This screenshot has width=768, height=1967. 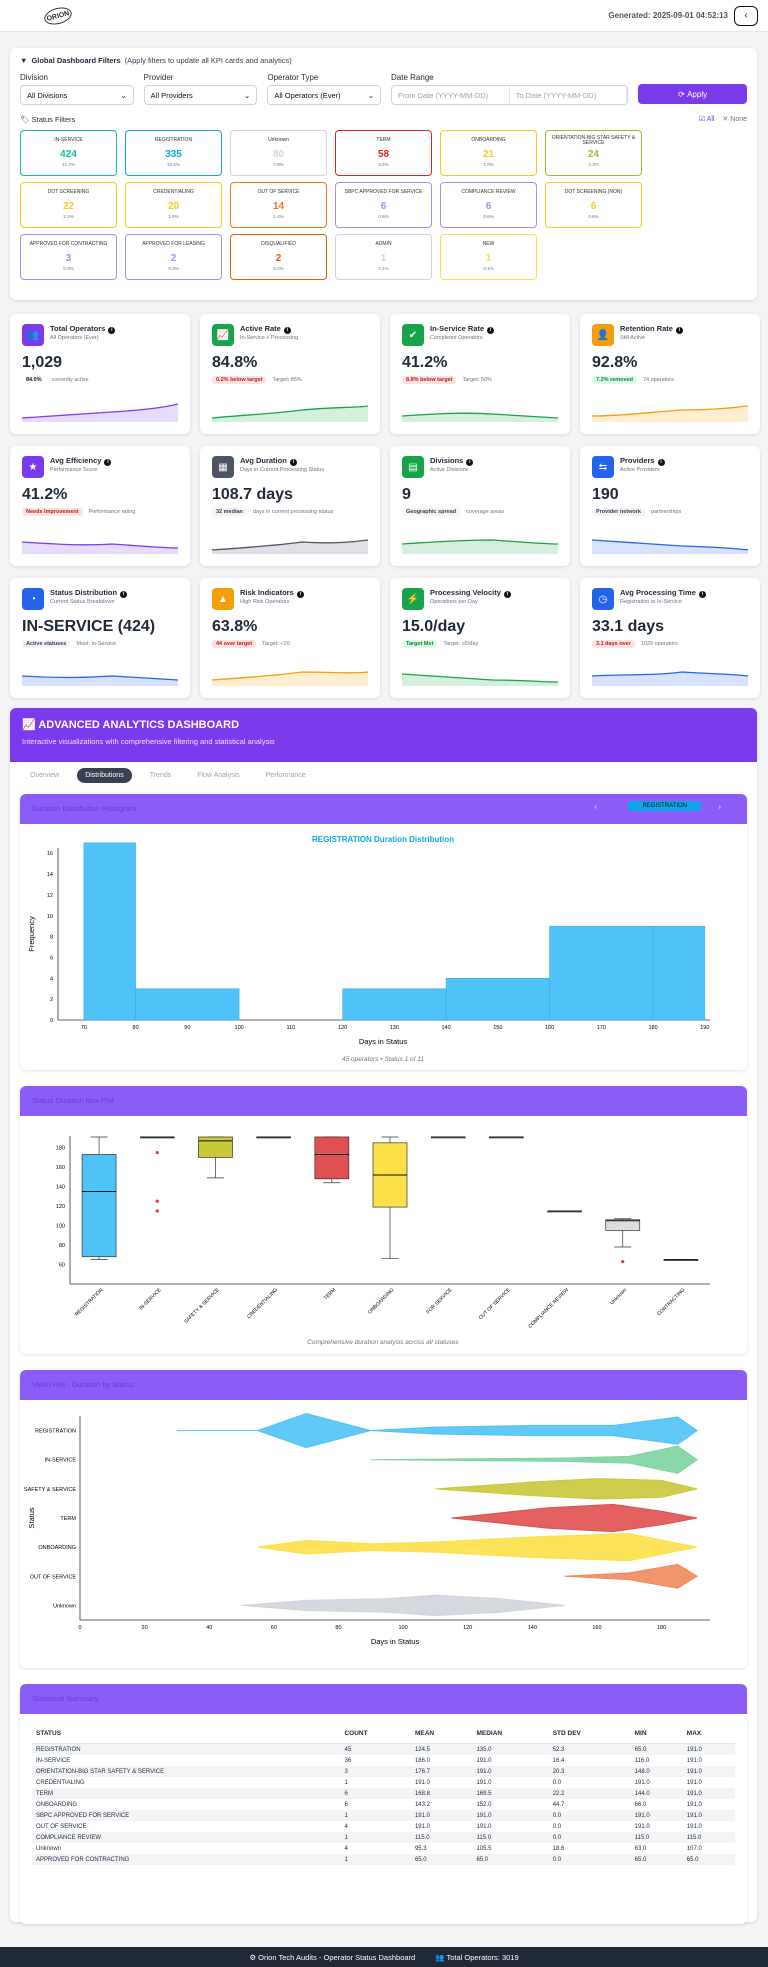 I want to click on tab-overview: Overview, so click(x=45, y=775).